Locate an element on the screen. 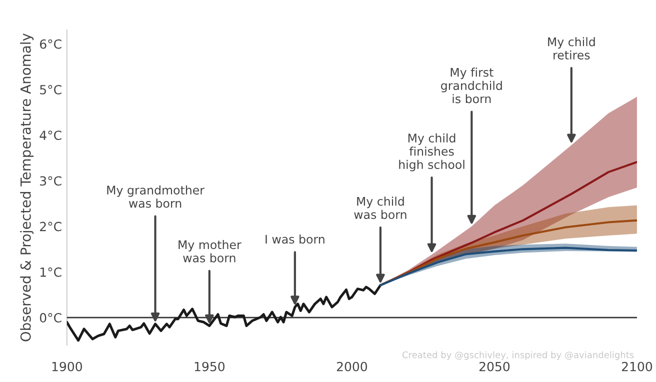 The image size is (656, 382). annotation: My child retires is located at coordinates (571, 48).